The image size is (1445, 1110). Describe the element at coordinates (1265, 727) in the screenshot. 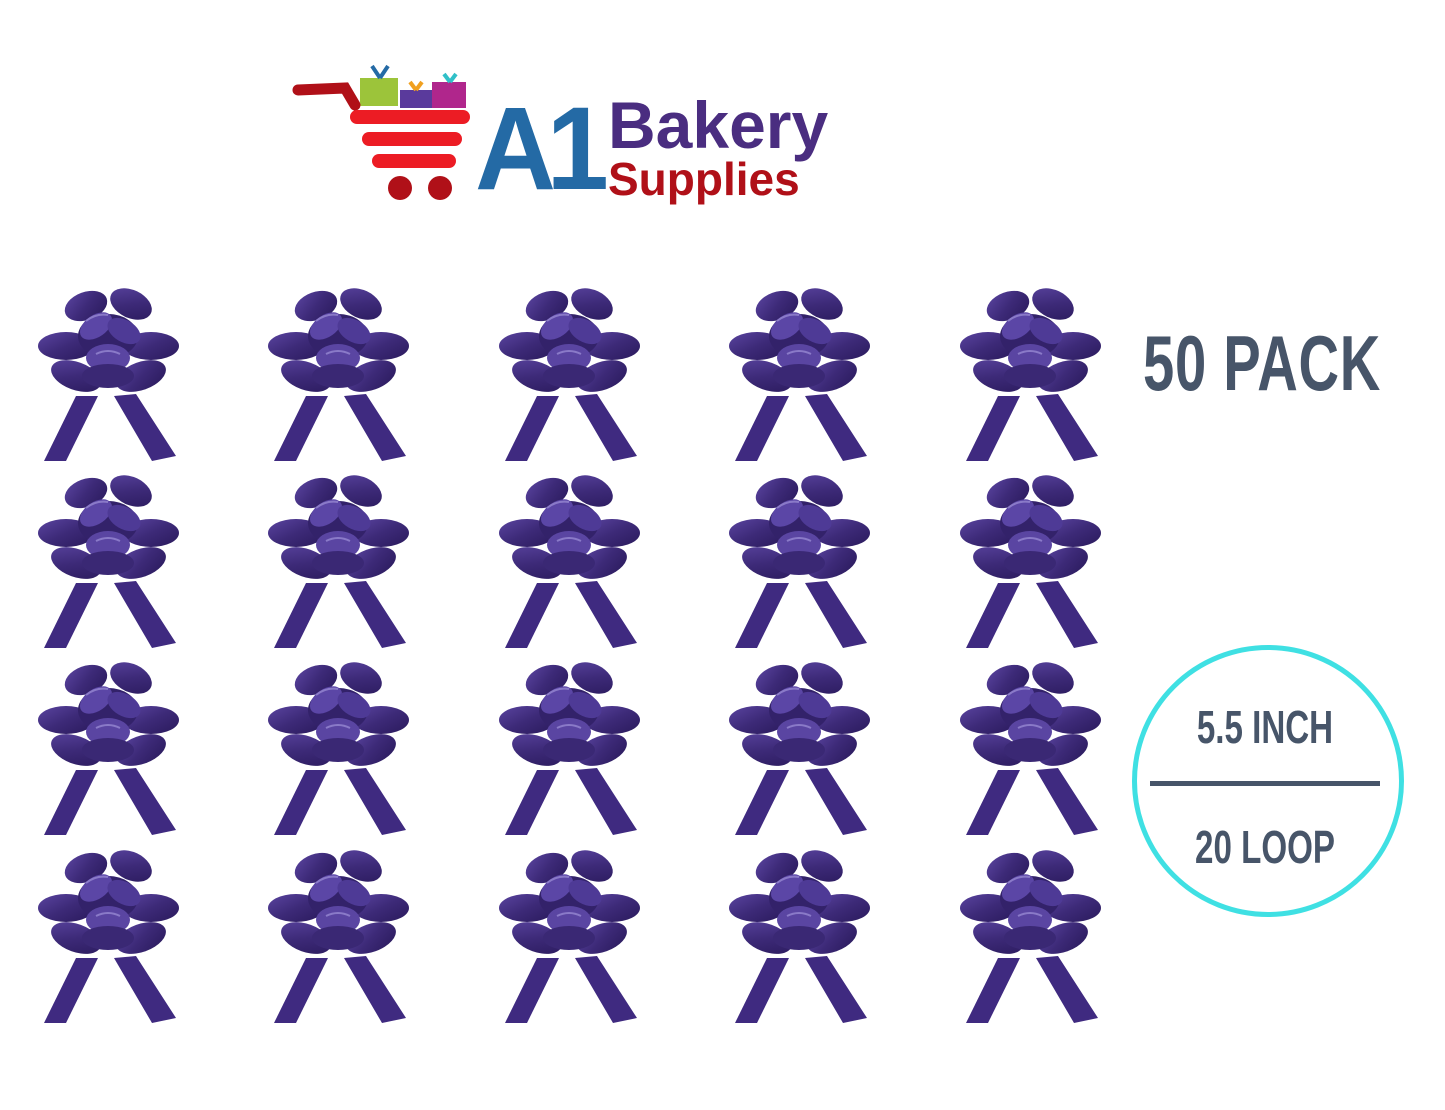

I see `size-label: 5.5 INCH` at that location.